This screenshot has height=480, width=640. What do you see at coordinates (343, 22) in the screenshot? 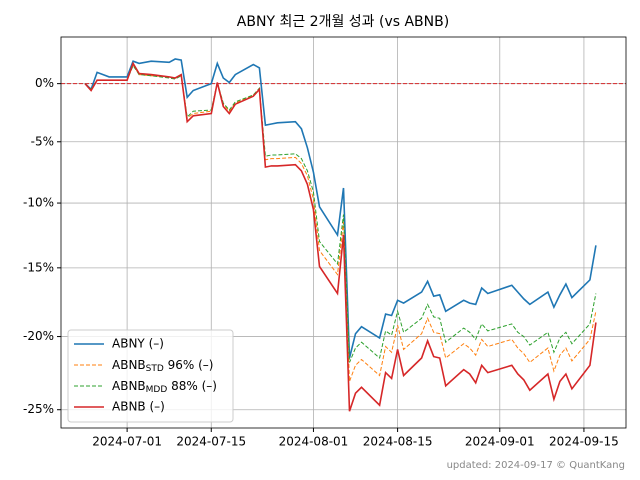
I see `chart-title: ABNY 최근 2개월 성과 (vs ABNB)` at bounding box center [343, 22].